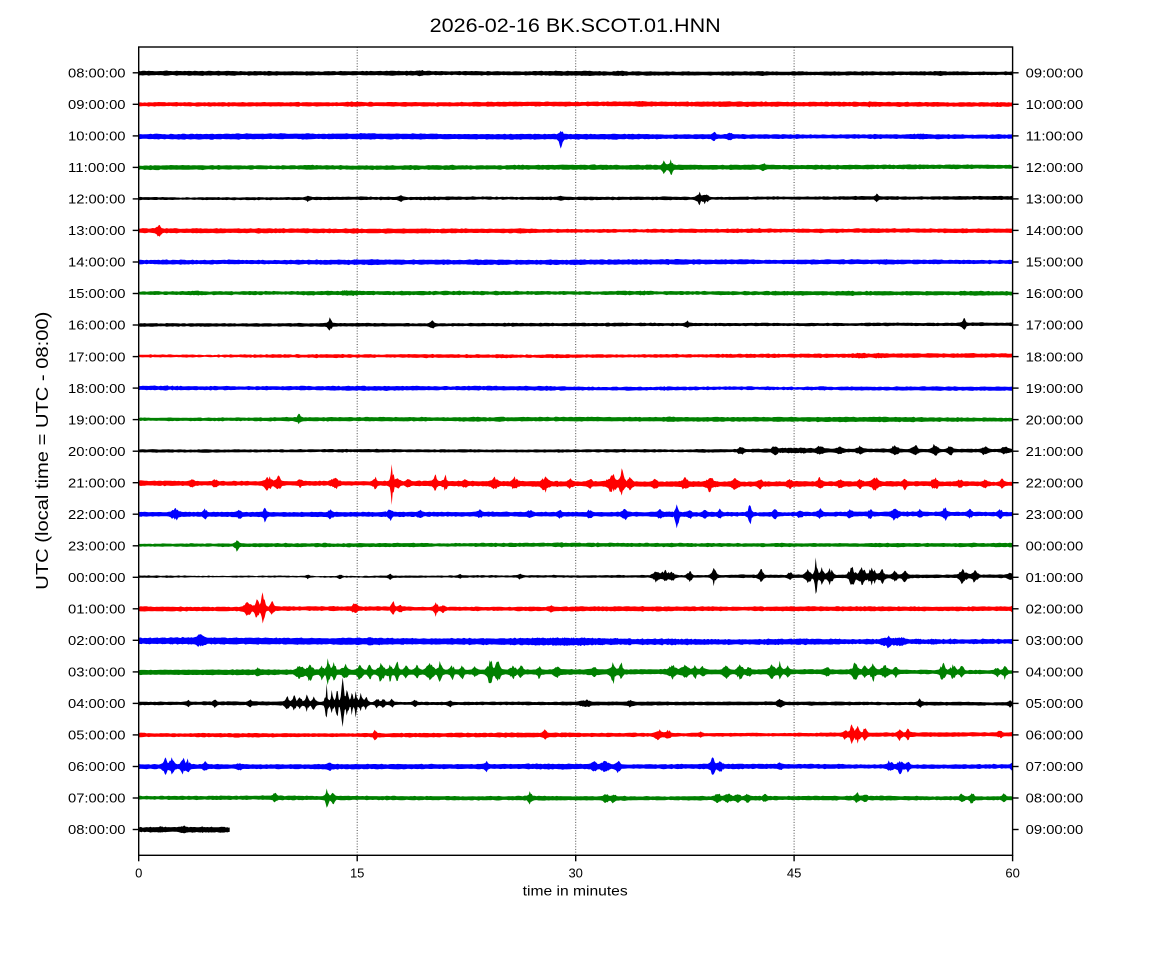 The height and width of the screenshot is (955, 1150). What do you see at coordinates (575, 891) in the screenshot?
I see `svg-text: time in minutes` at bounding box center [575, 891].